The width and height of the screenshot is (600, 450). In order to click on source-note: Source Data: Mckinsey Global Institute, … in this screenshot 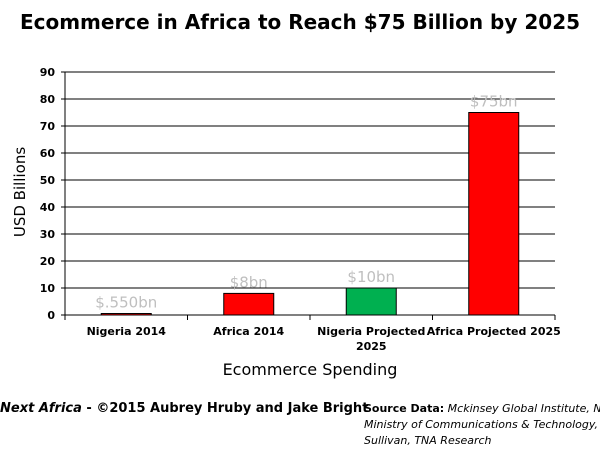, I will do `click(482, 425)`.